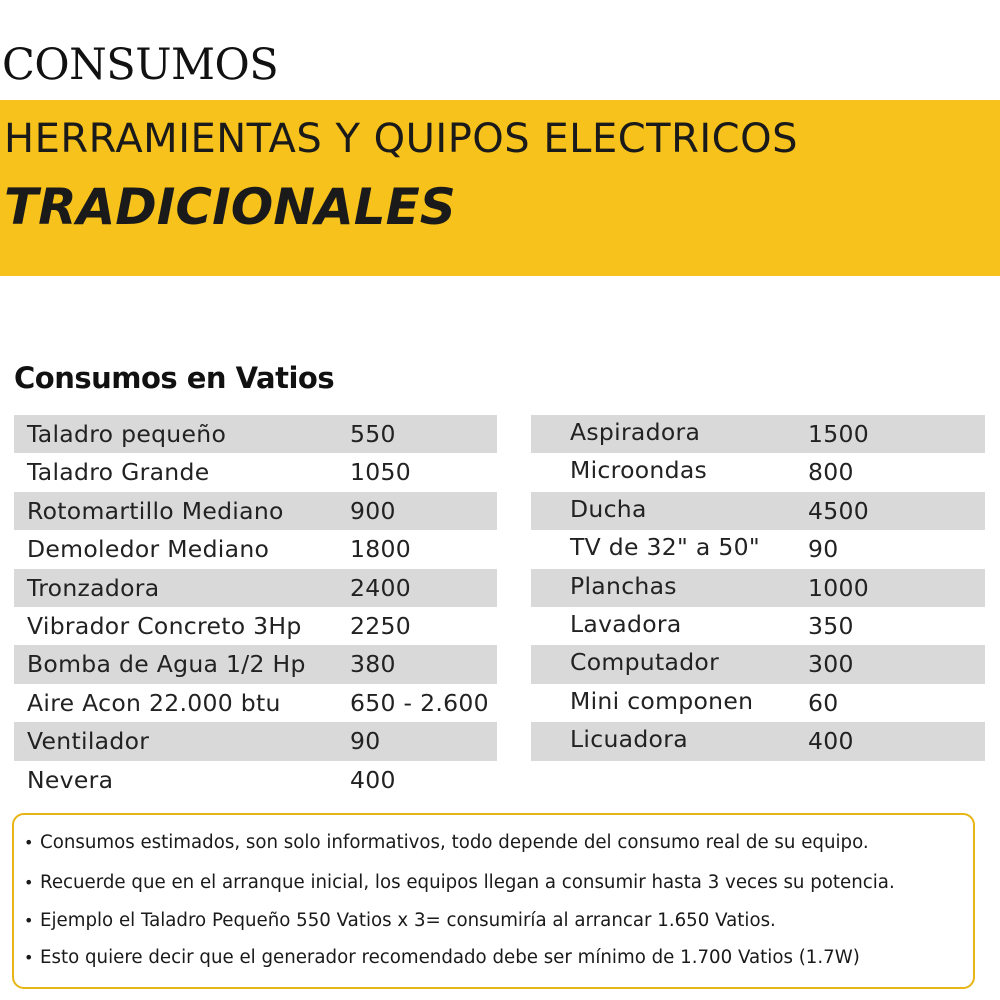 Image resolution: width=1000 pixels, height=1000 pixels. I want to click on appliance-watts: 60, so click(823, 702).